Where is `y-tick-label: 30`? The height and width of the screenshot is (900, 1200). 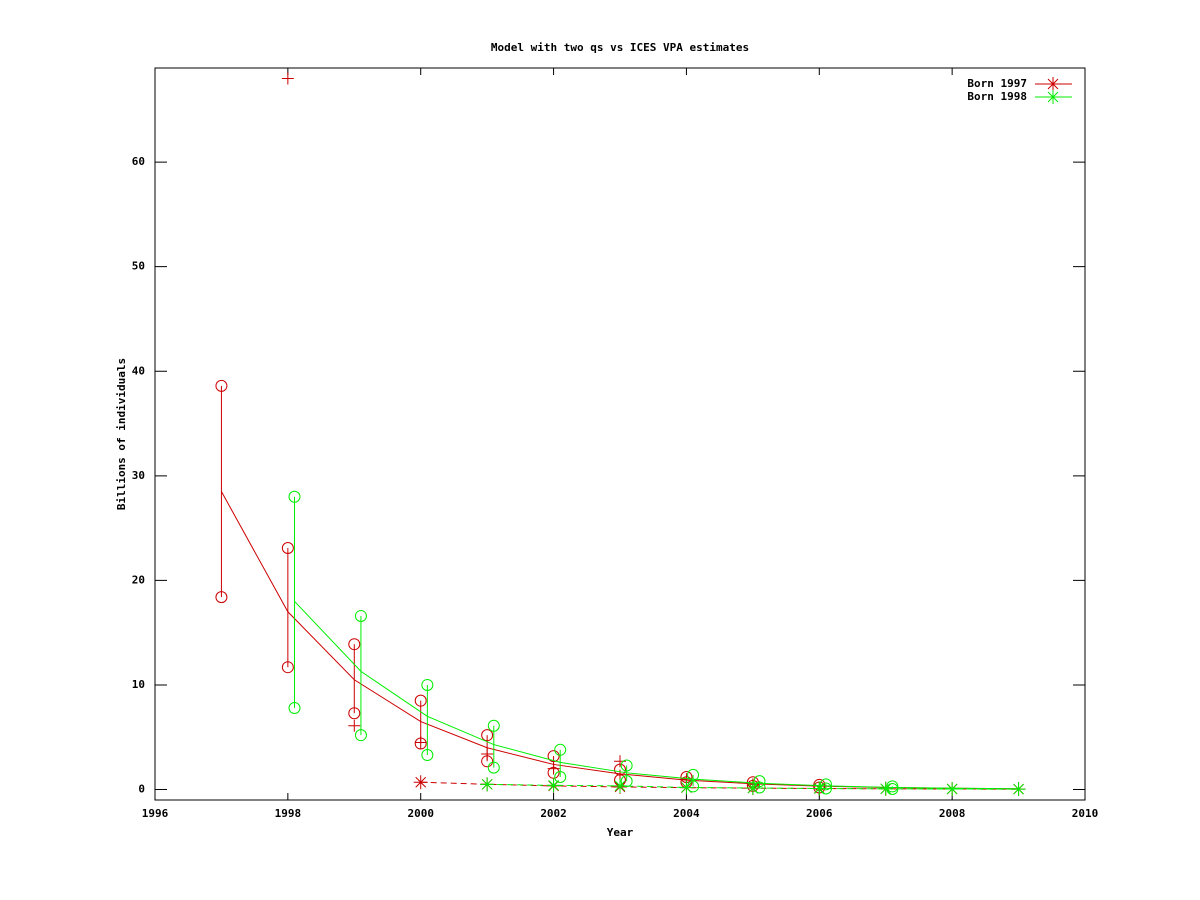 y-tick-label: 30 is located at coordinates (138, 475).